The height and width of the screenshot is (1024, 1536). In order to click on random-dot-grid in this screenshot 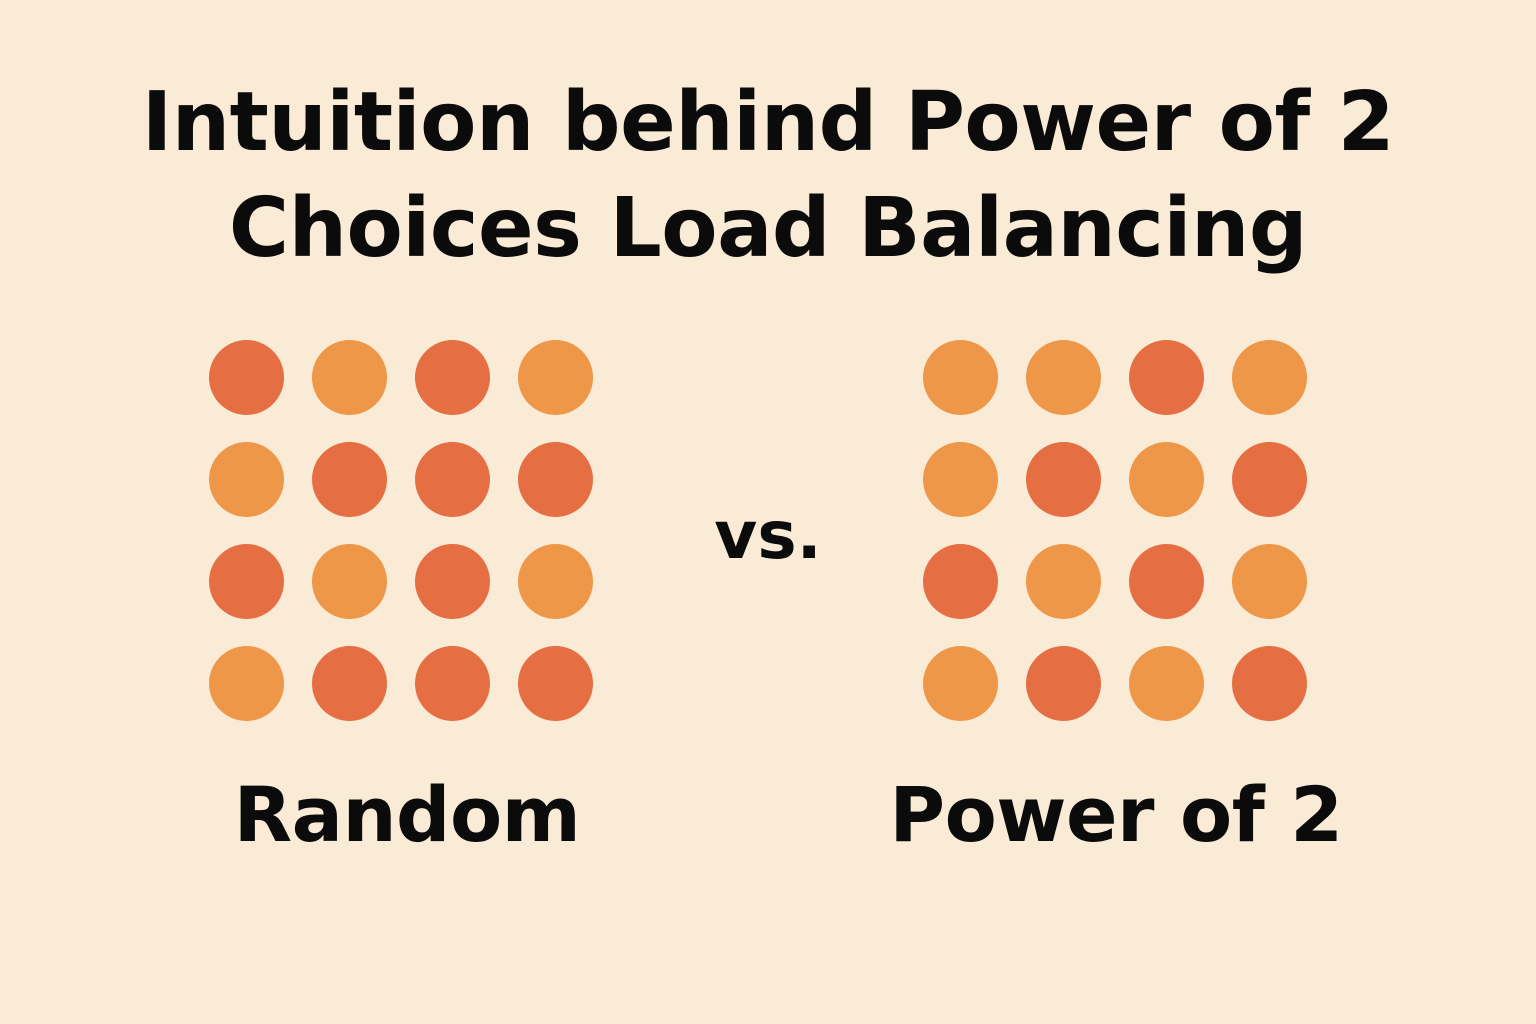, I will do `click(401, 530)`.